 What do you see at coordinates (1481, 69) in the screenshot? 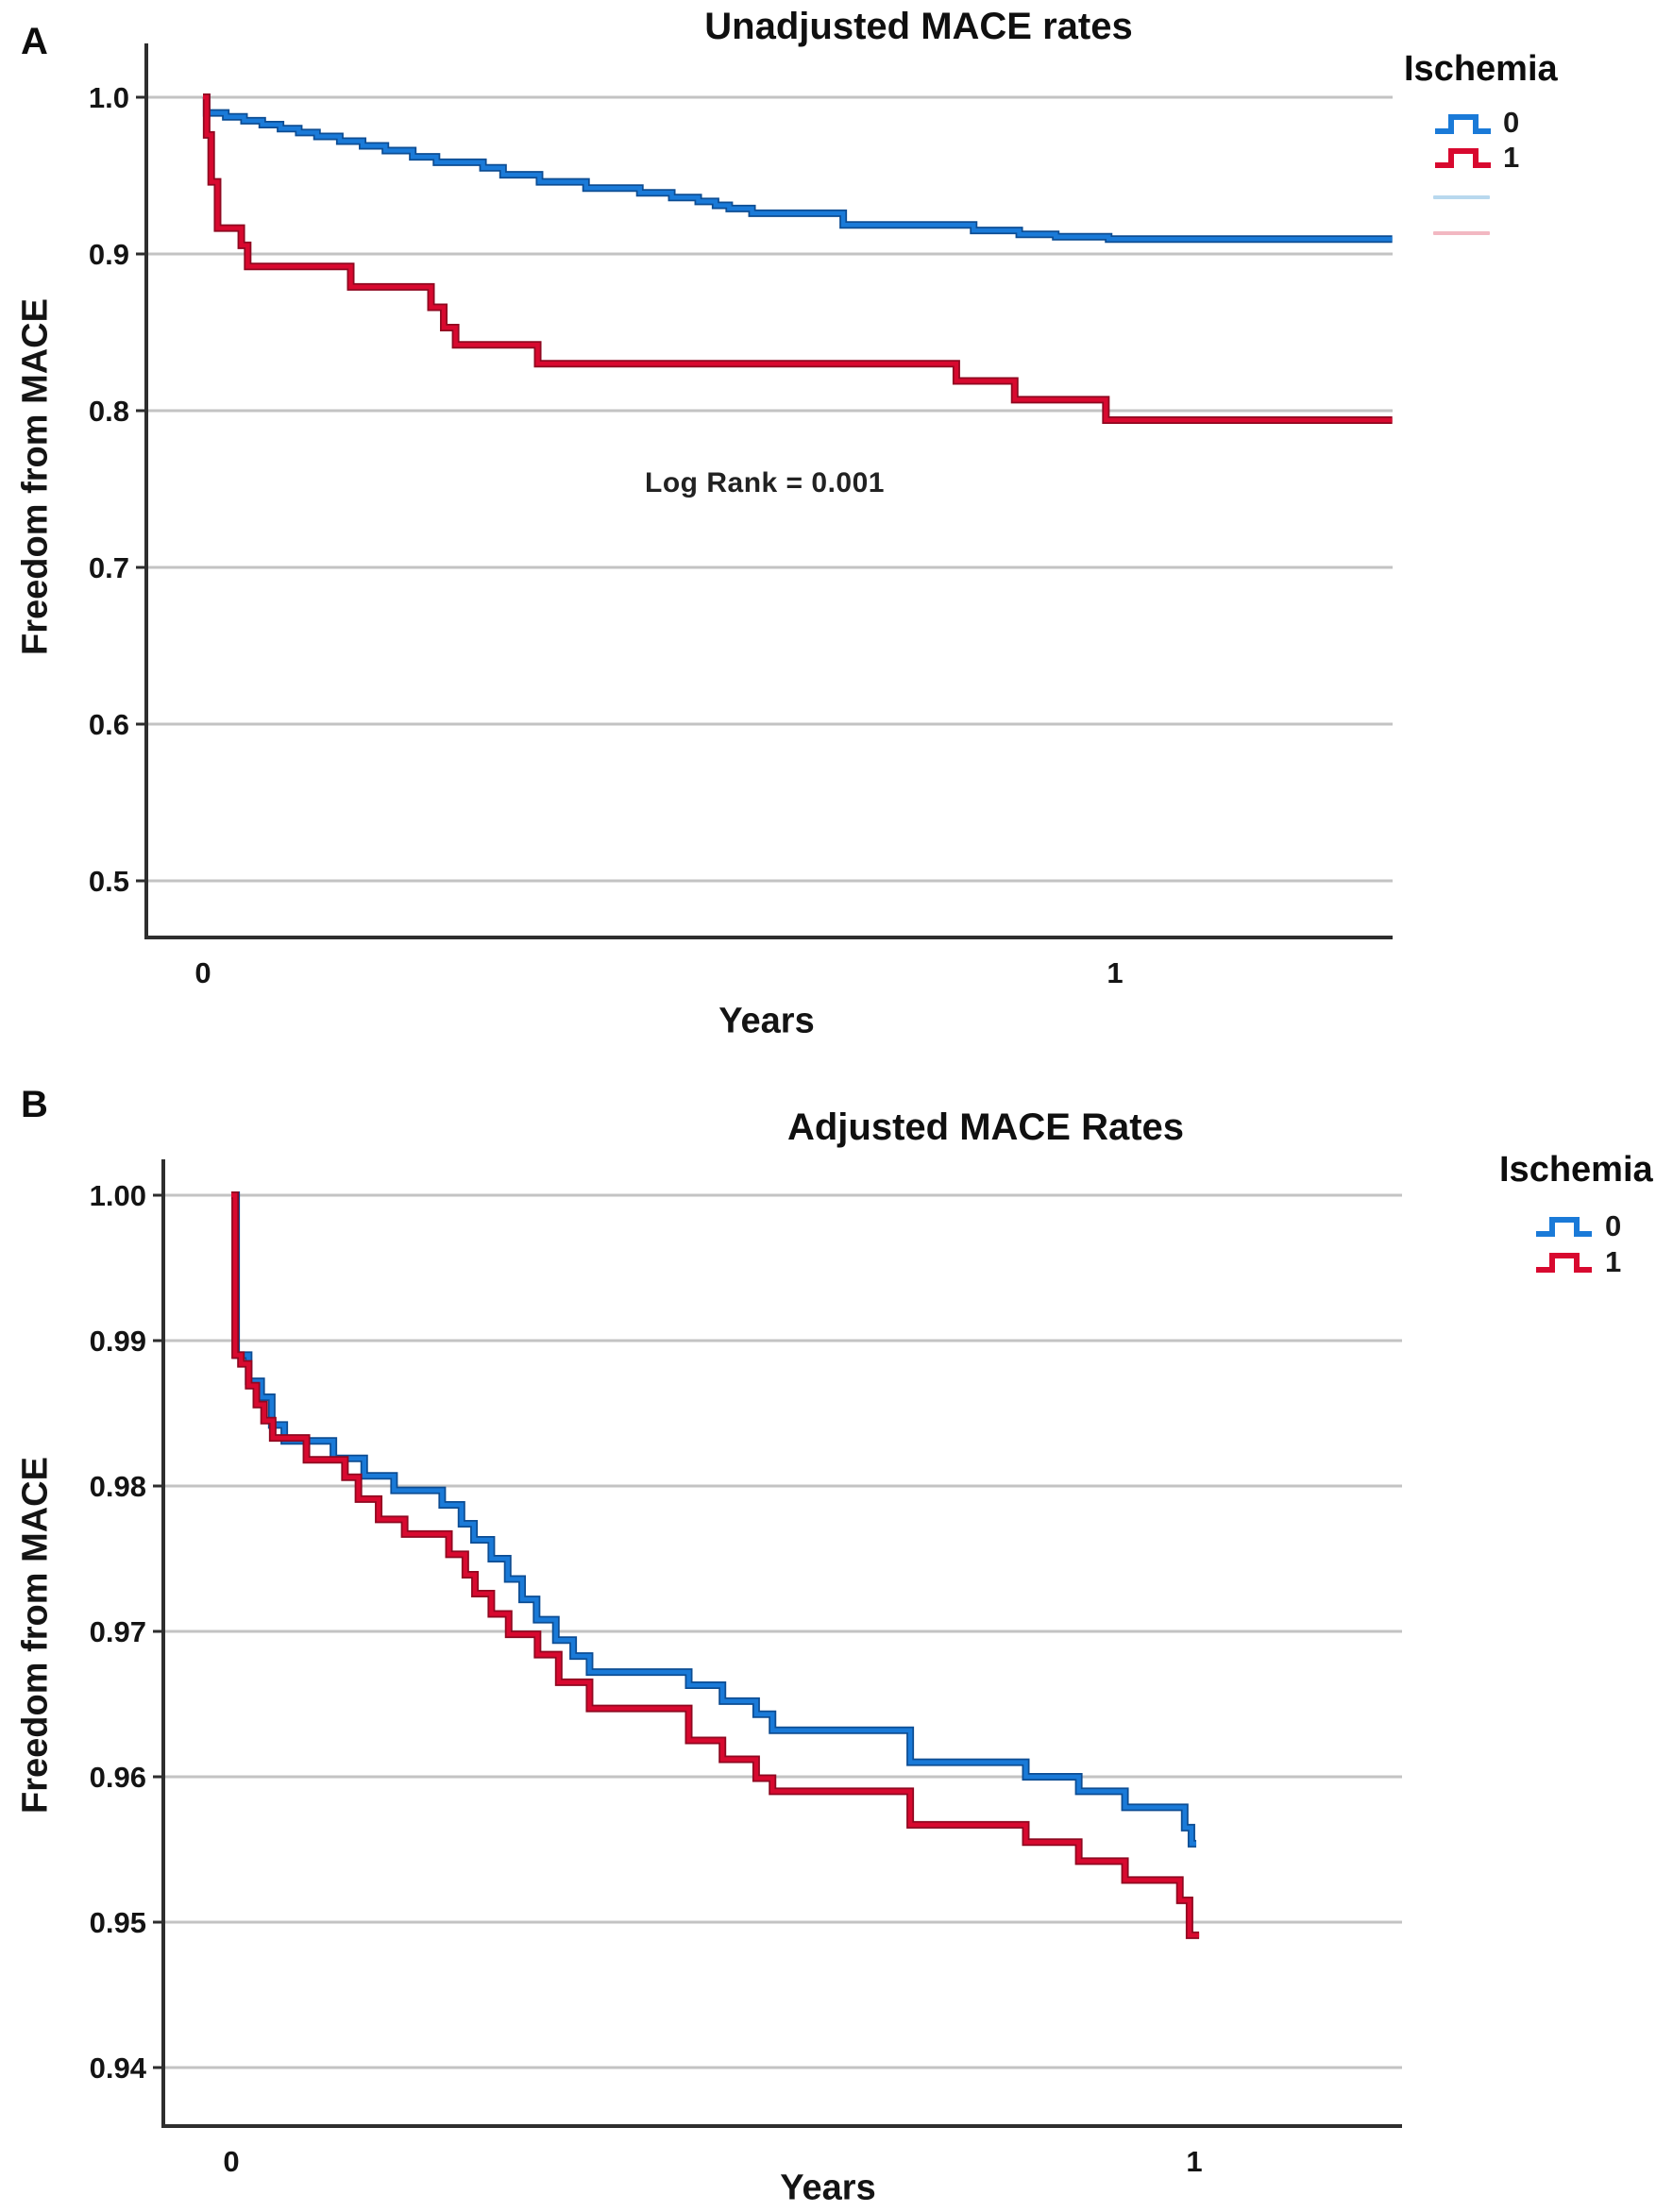
I see `panel-a-legend-title: Ischemia` at bounding box center [1481, 69].